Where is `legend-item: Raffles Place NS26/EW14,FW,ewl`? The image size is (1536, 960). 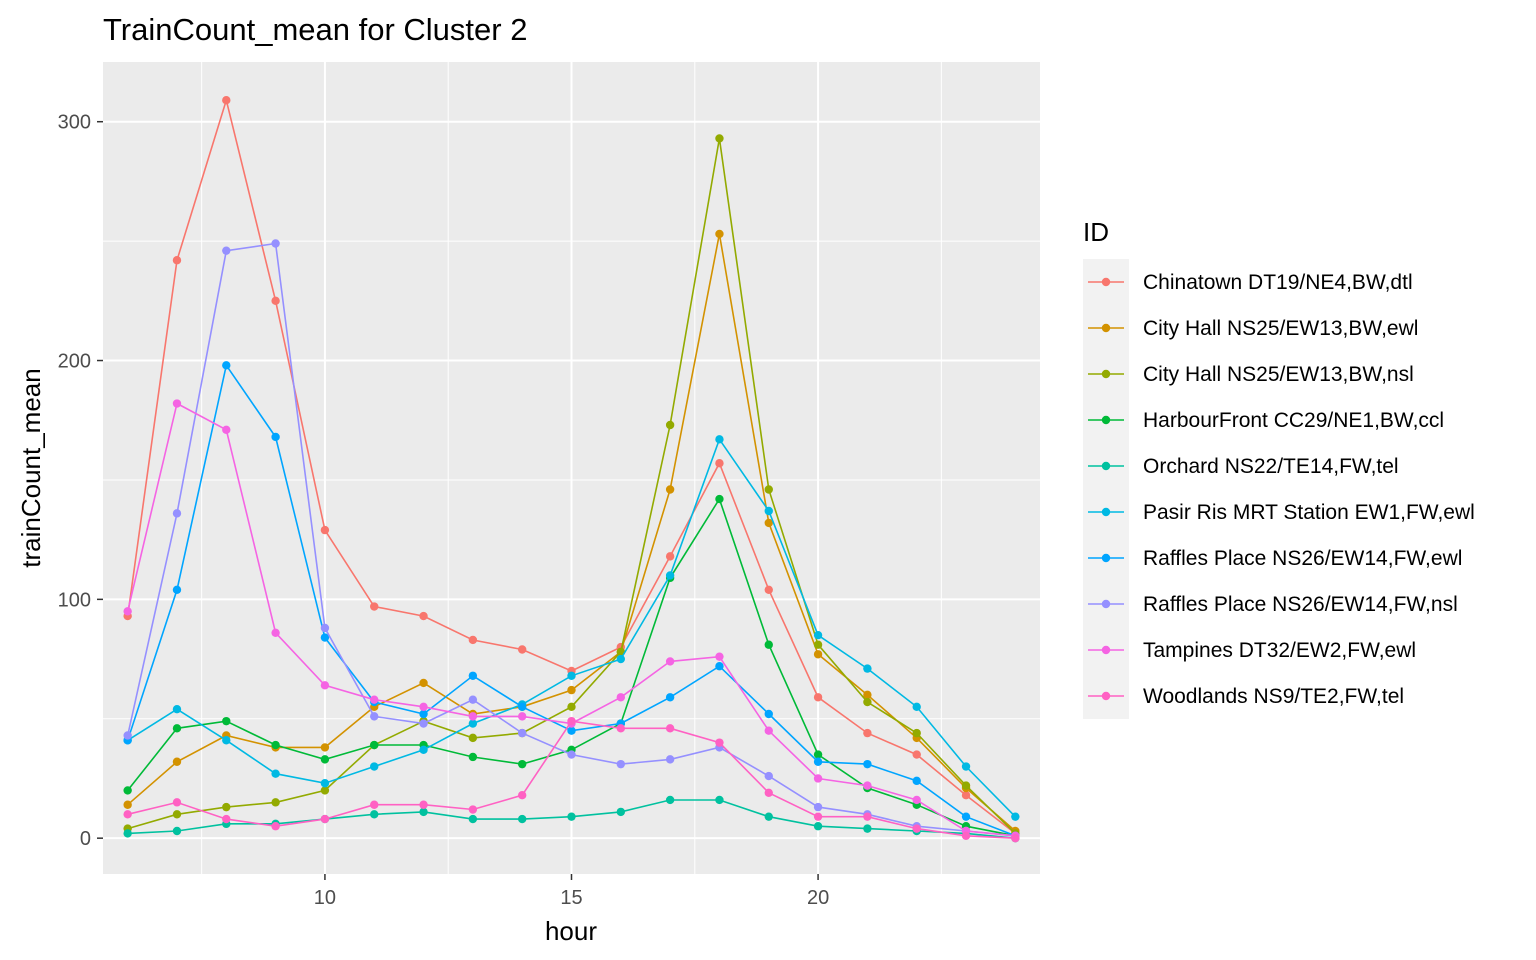 legend-item: Raffles Place NS26/EW14,FW,ewl is located at coordinates (1275, 558).